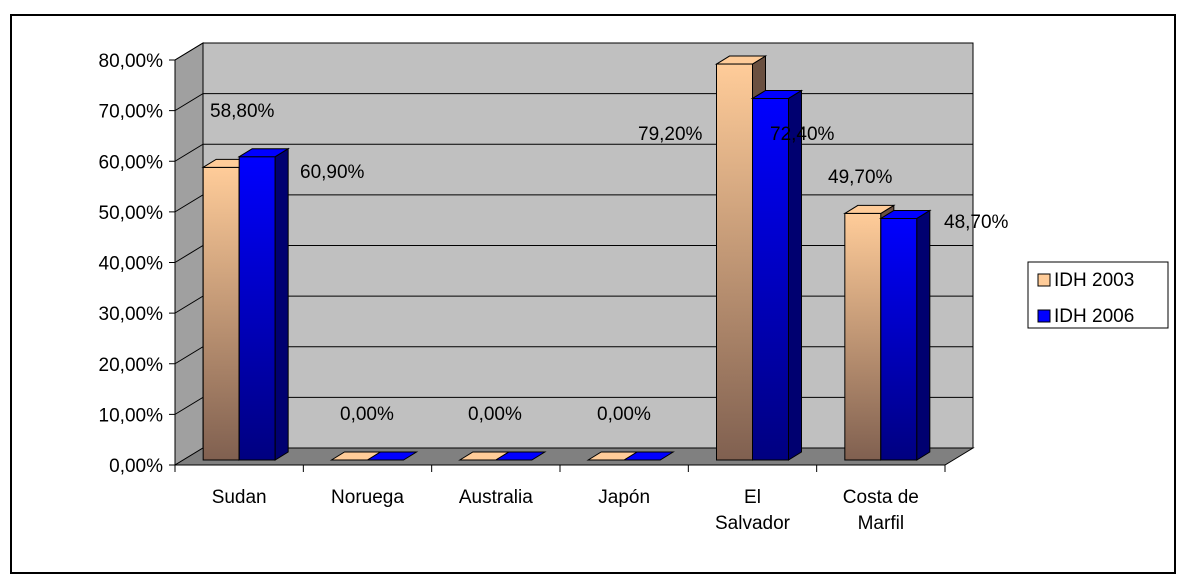 The image size is (1178, 574). I want to click on y-tick-label: 20,00%, so click(131, 365).